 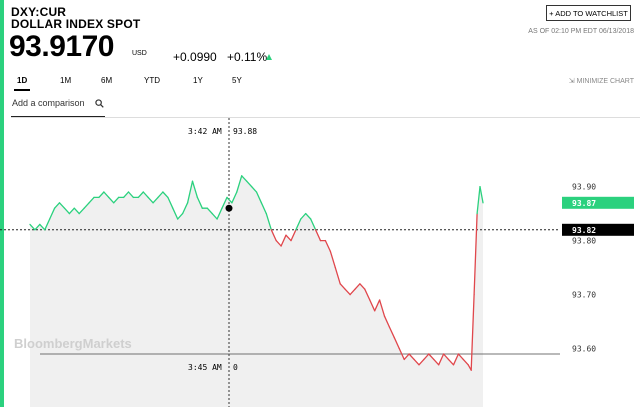 What do you see at coordinates (598, 202) in the screenshot?
I see `last-price-tag` at bounding box center [598, 202].